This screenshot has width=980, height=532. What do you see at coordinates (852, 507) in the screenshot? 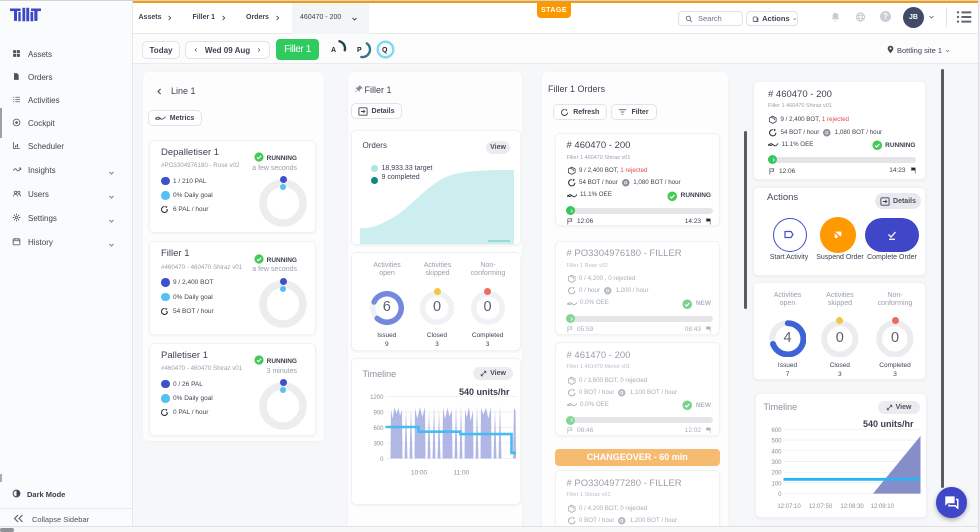
I see `svg-text: 12:08:30` at bounding box center [852, 507].